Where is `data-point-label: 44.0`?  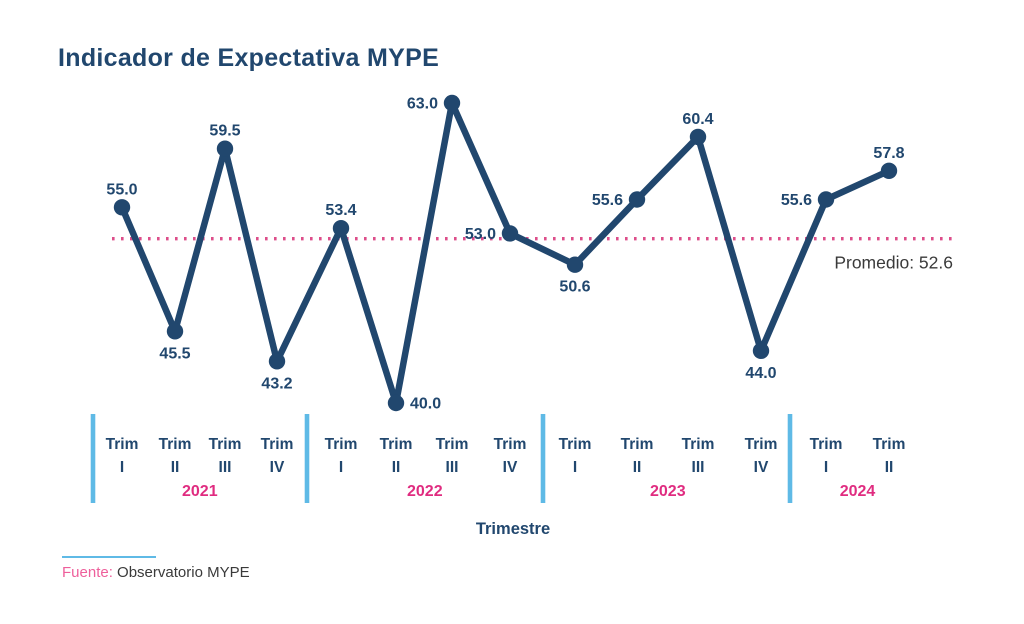
data-point-label: 44.0 is located at coordinates (760, 373).